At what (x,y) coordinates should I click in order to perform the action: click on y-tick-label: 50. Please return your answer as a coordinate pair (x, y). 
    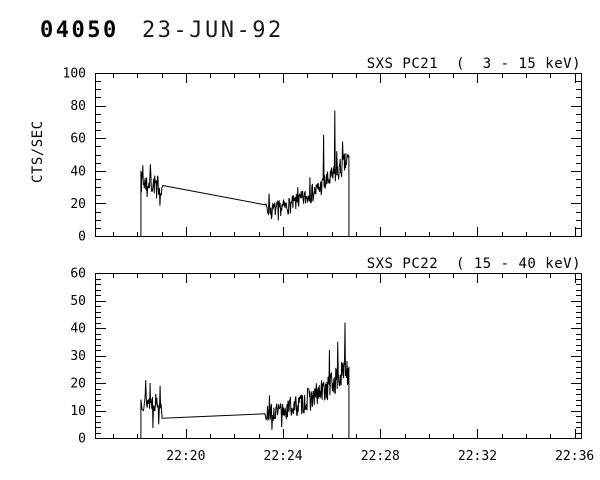
    Looking at the image, I should click on (78, 301).